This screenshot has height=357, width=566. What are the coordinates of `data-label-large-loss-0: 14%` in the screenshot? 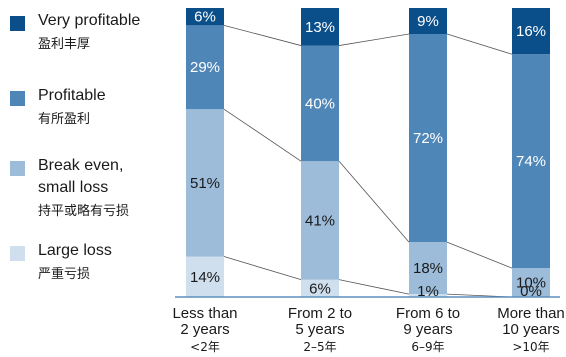 It's located at (205, 277).